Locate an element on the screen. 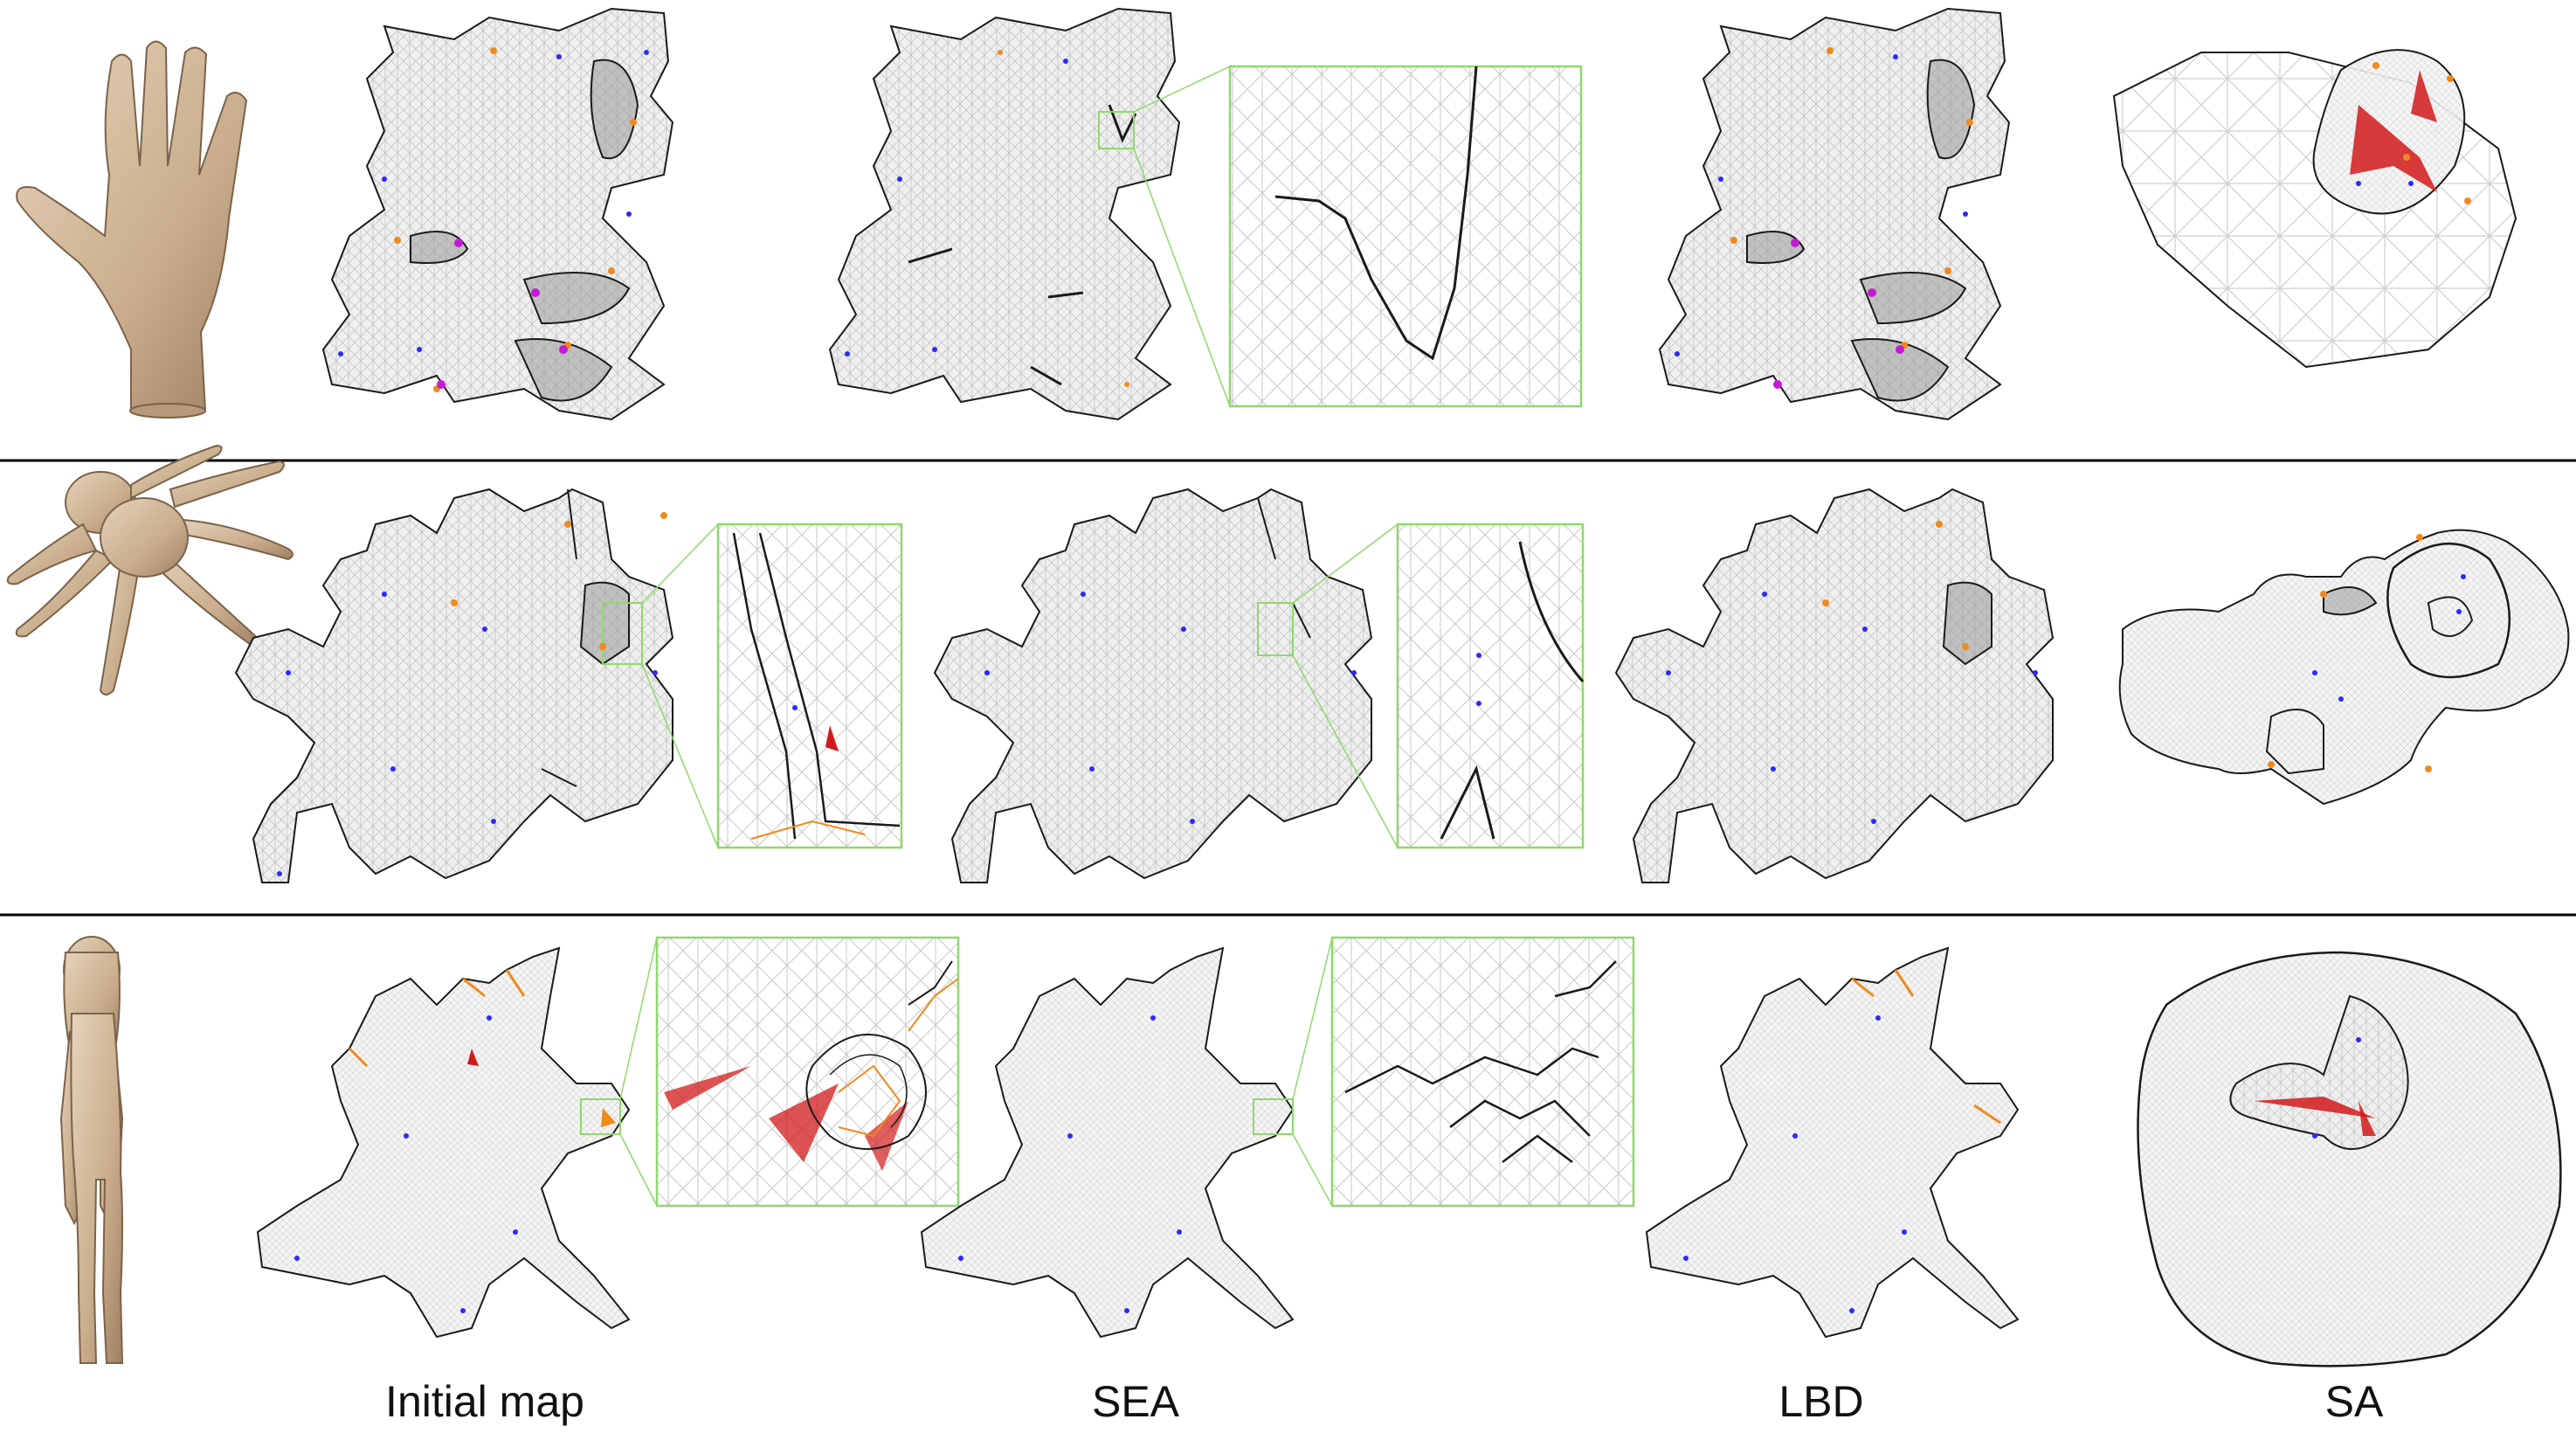 The width and height of the screenshot is (2576, 1440). human-initial-zoom-box is located at coordinates (600, 1116).